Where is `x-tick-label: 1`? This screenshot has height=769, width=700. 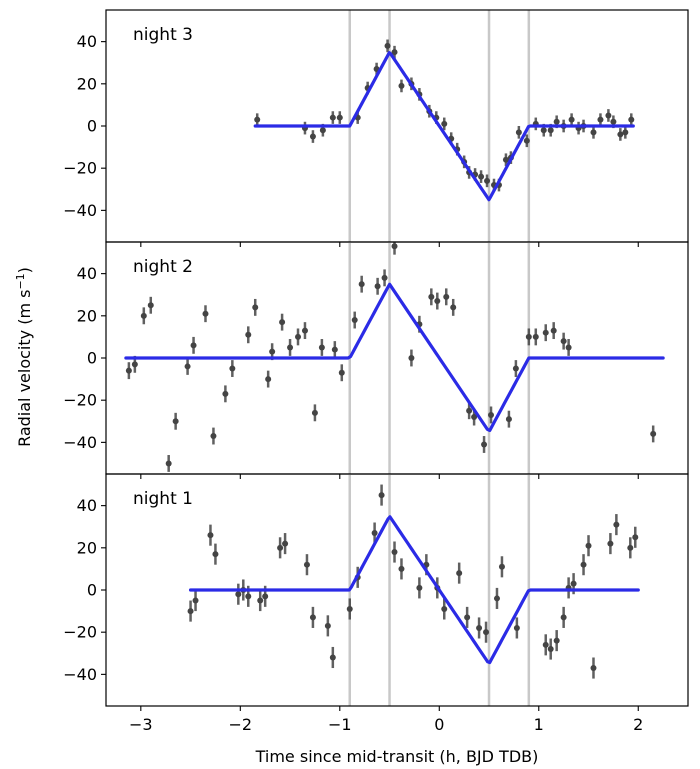
x-tick-label: 1 is located at coordinates (539, 724).